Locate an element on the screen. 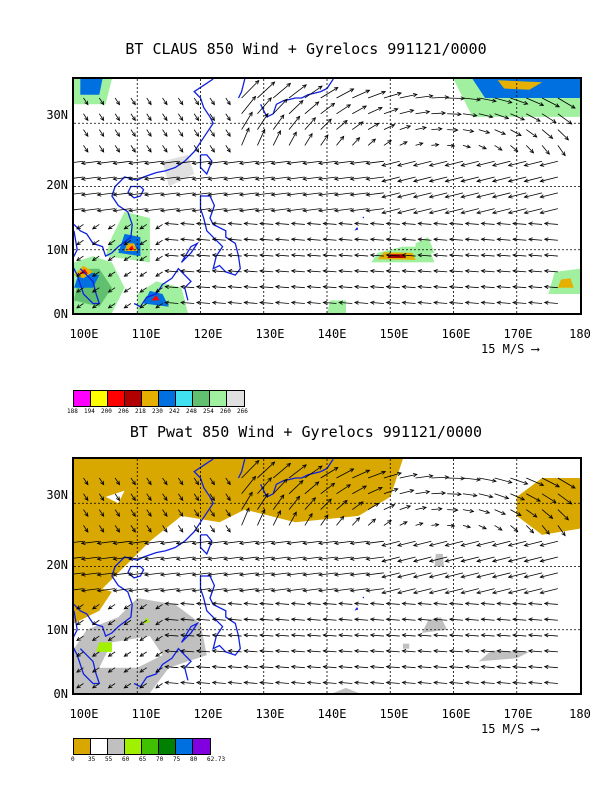 This screenshot has height=792, width=612. bottom-xtick-1: 110E is located at coordinates (146, 714).